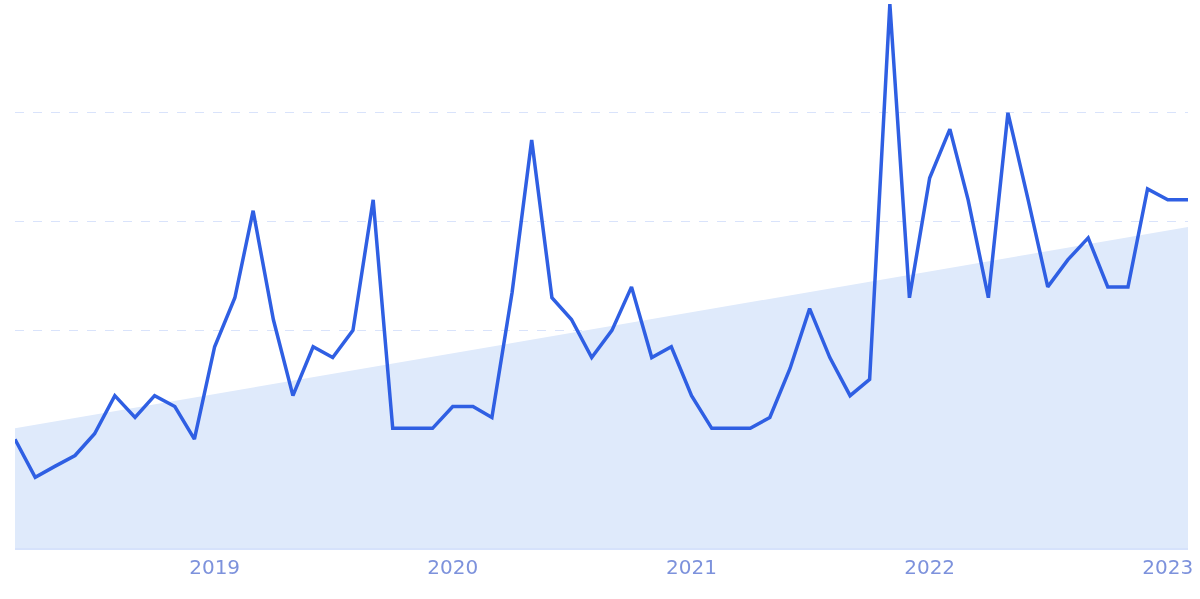 This screenshot has height=599, width=1200. What do you see at coordinates (691, 566) in the screenshot?
I see `x-tick-label: 2021` at bounding box center [691, 566].